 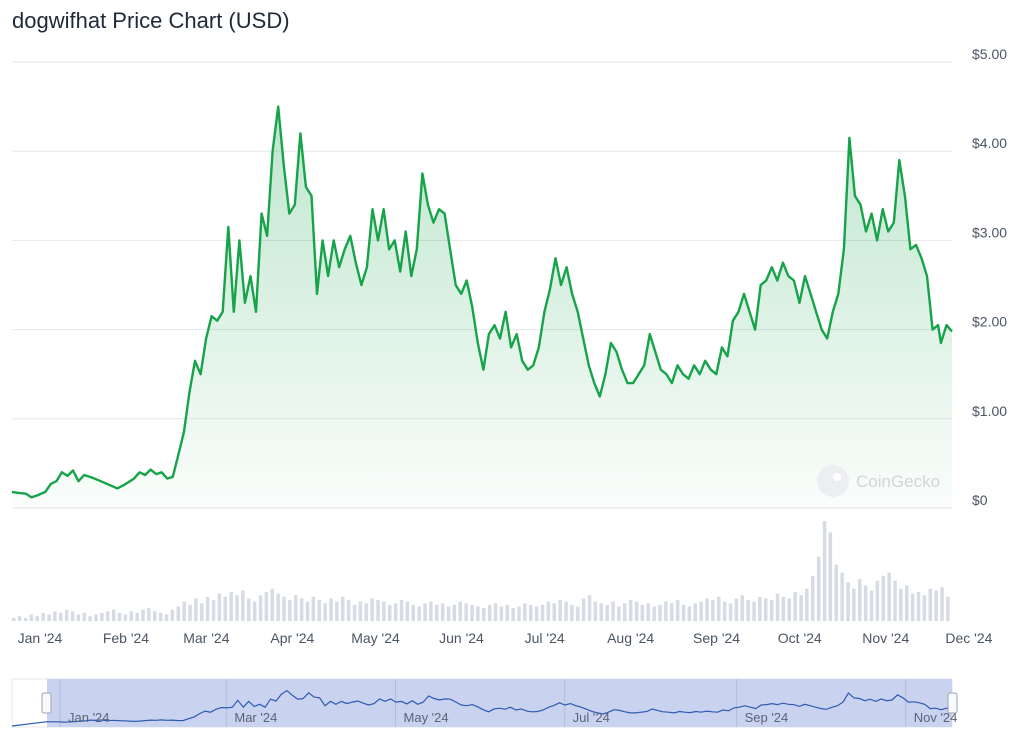 I want to click on navigator-handle-left, so click(x=46, y=703).